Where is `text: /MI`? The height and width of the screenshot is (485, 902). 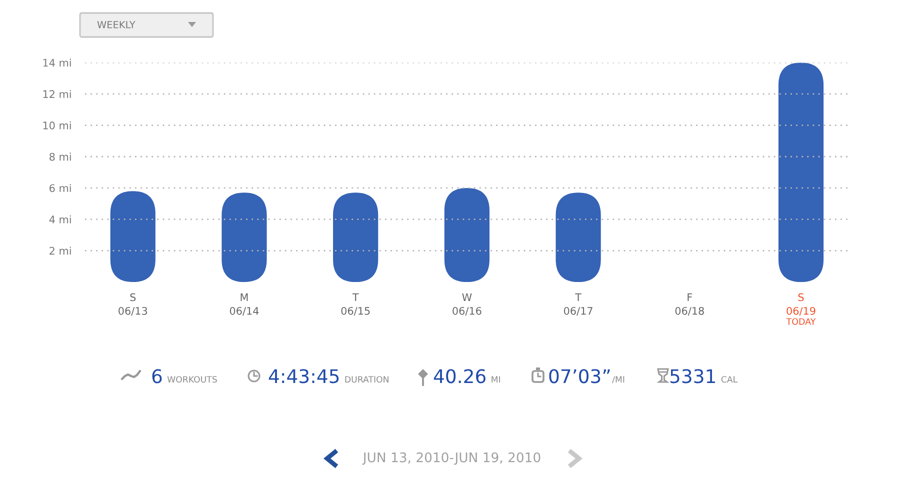 text: /MI is located at coordinates (618, 380).